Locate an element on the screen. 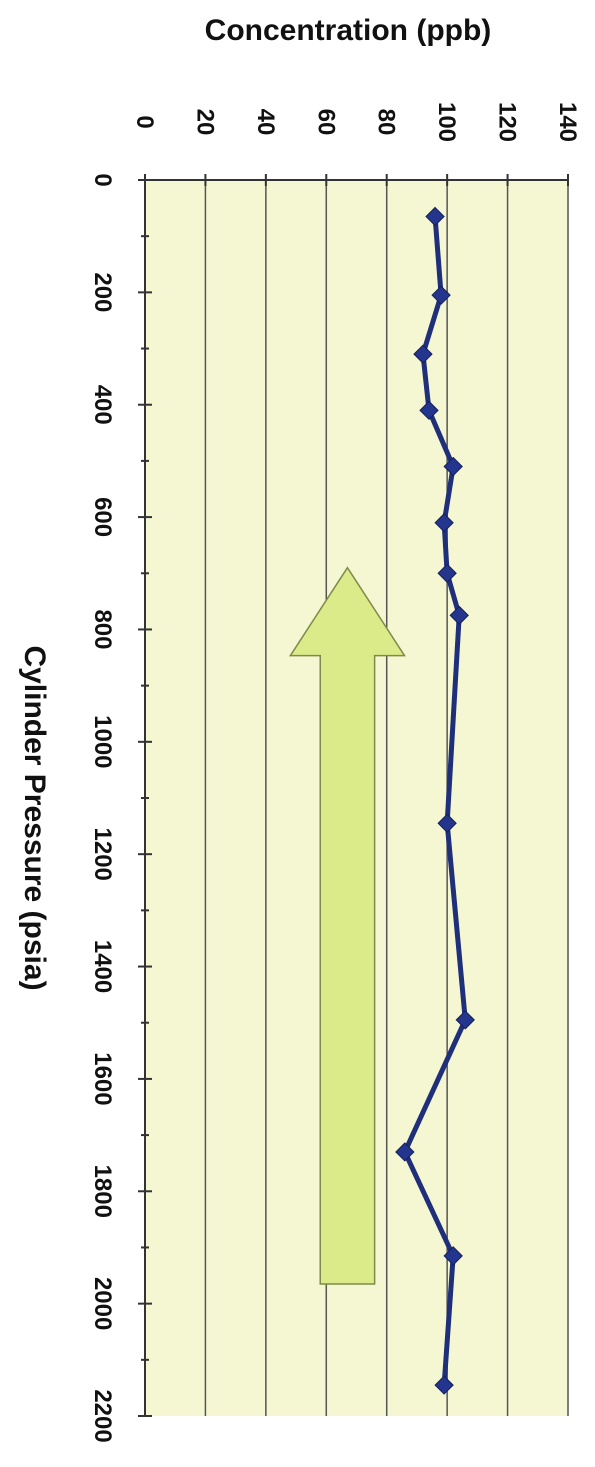  concentration-tick-label-80: 80 is located at coordinates (386, 122).